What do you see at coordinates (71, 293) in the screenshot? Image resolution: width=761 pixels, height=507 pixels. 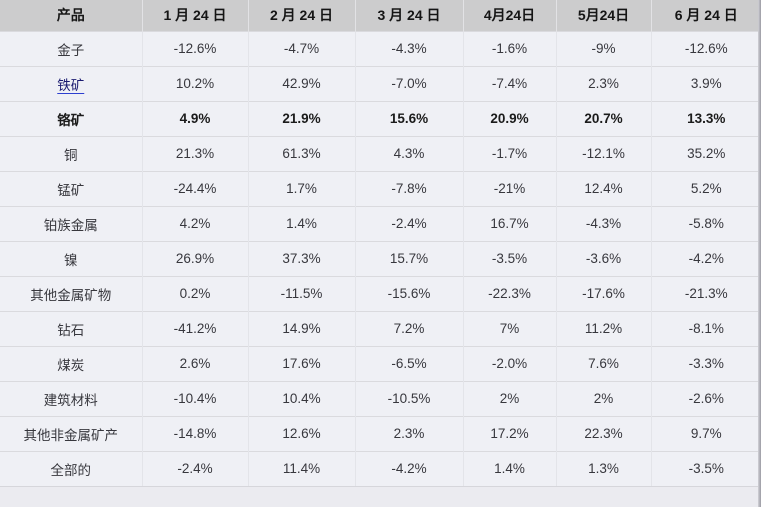 I see `product-cell: 其他金属矿物` at bounding box center [71, 293].